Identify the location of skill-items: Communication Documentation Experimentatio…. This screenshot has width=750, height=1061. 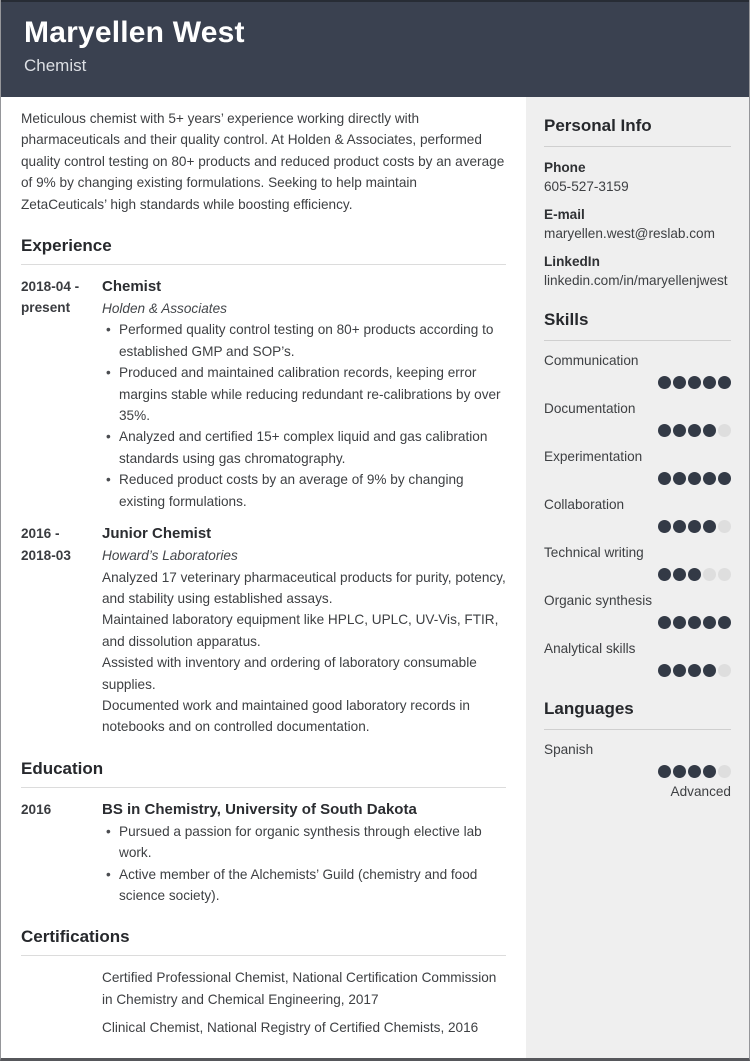
(637, 515).